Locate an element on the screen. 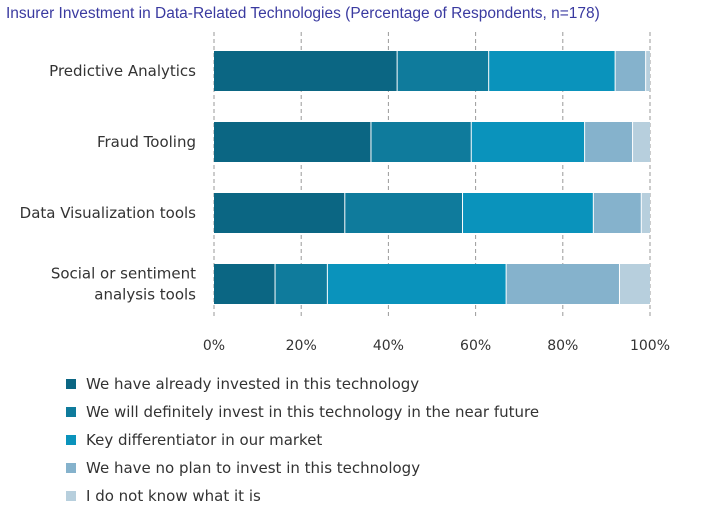 The height and width of the screenshot is (519, 720). category-label-0: Predictive Analytics is located at coordinates (122, 71).